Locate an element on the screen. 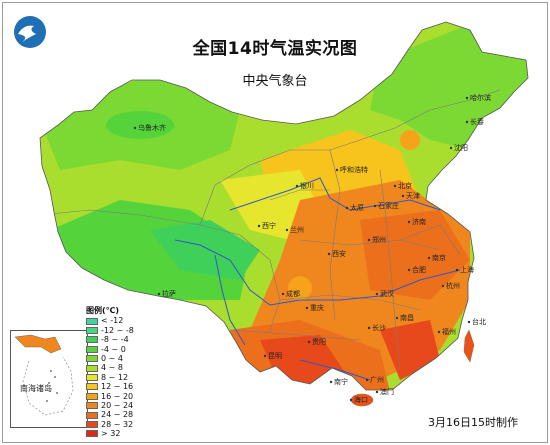 This screenshot has height=445, width=550. city-label: 郑州 is located at coordinates (379, 240).